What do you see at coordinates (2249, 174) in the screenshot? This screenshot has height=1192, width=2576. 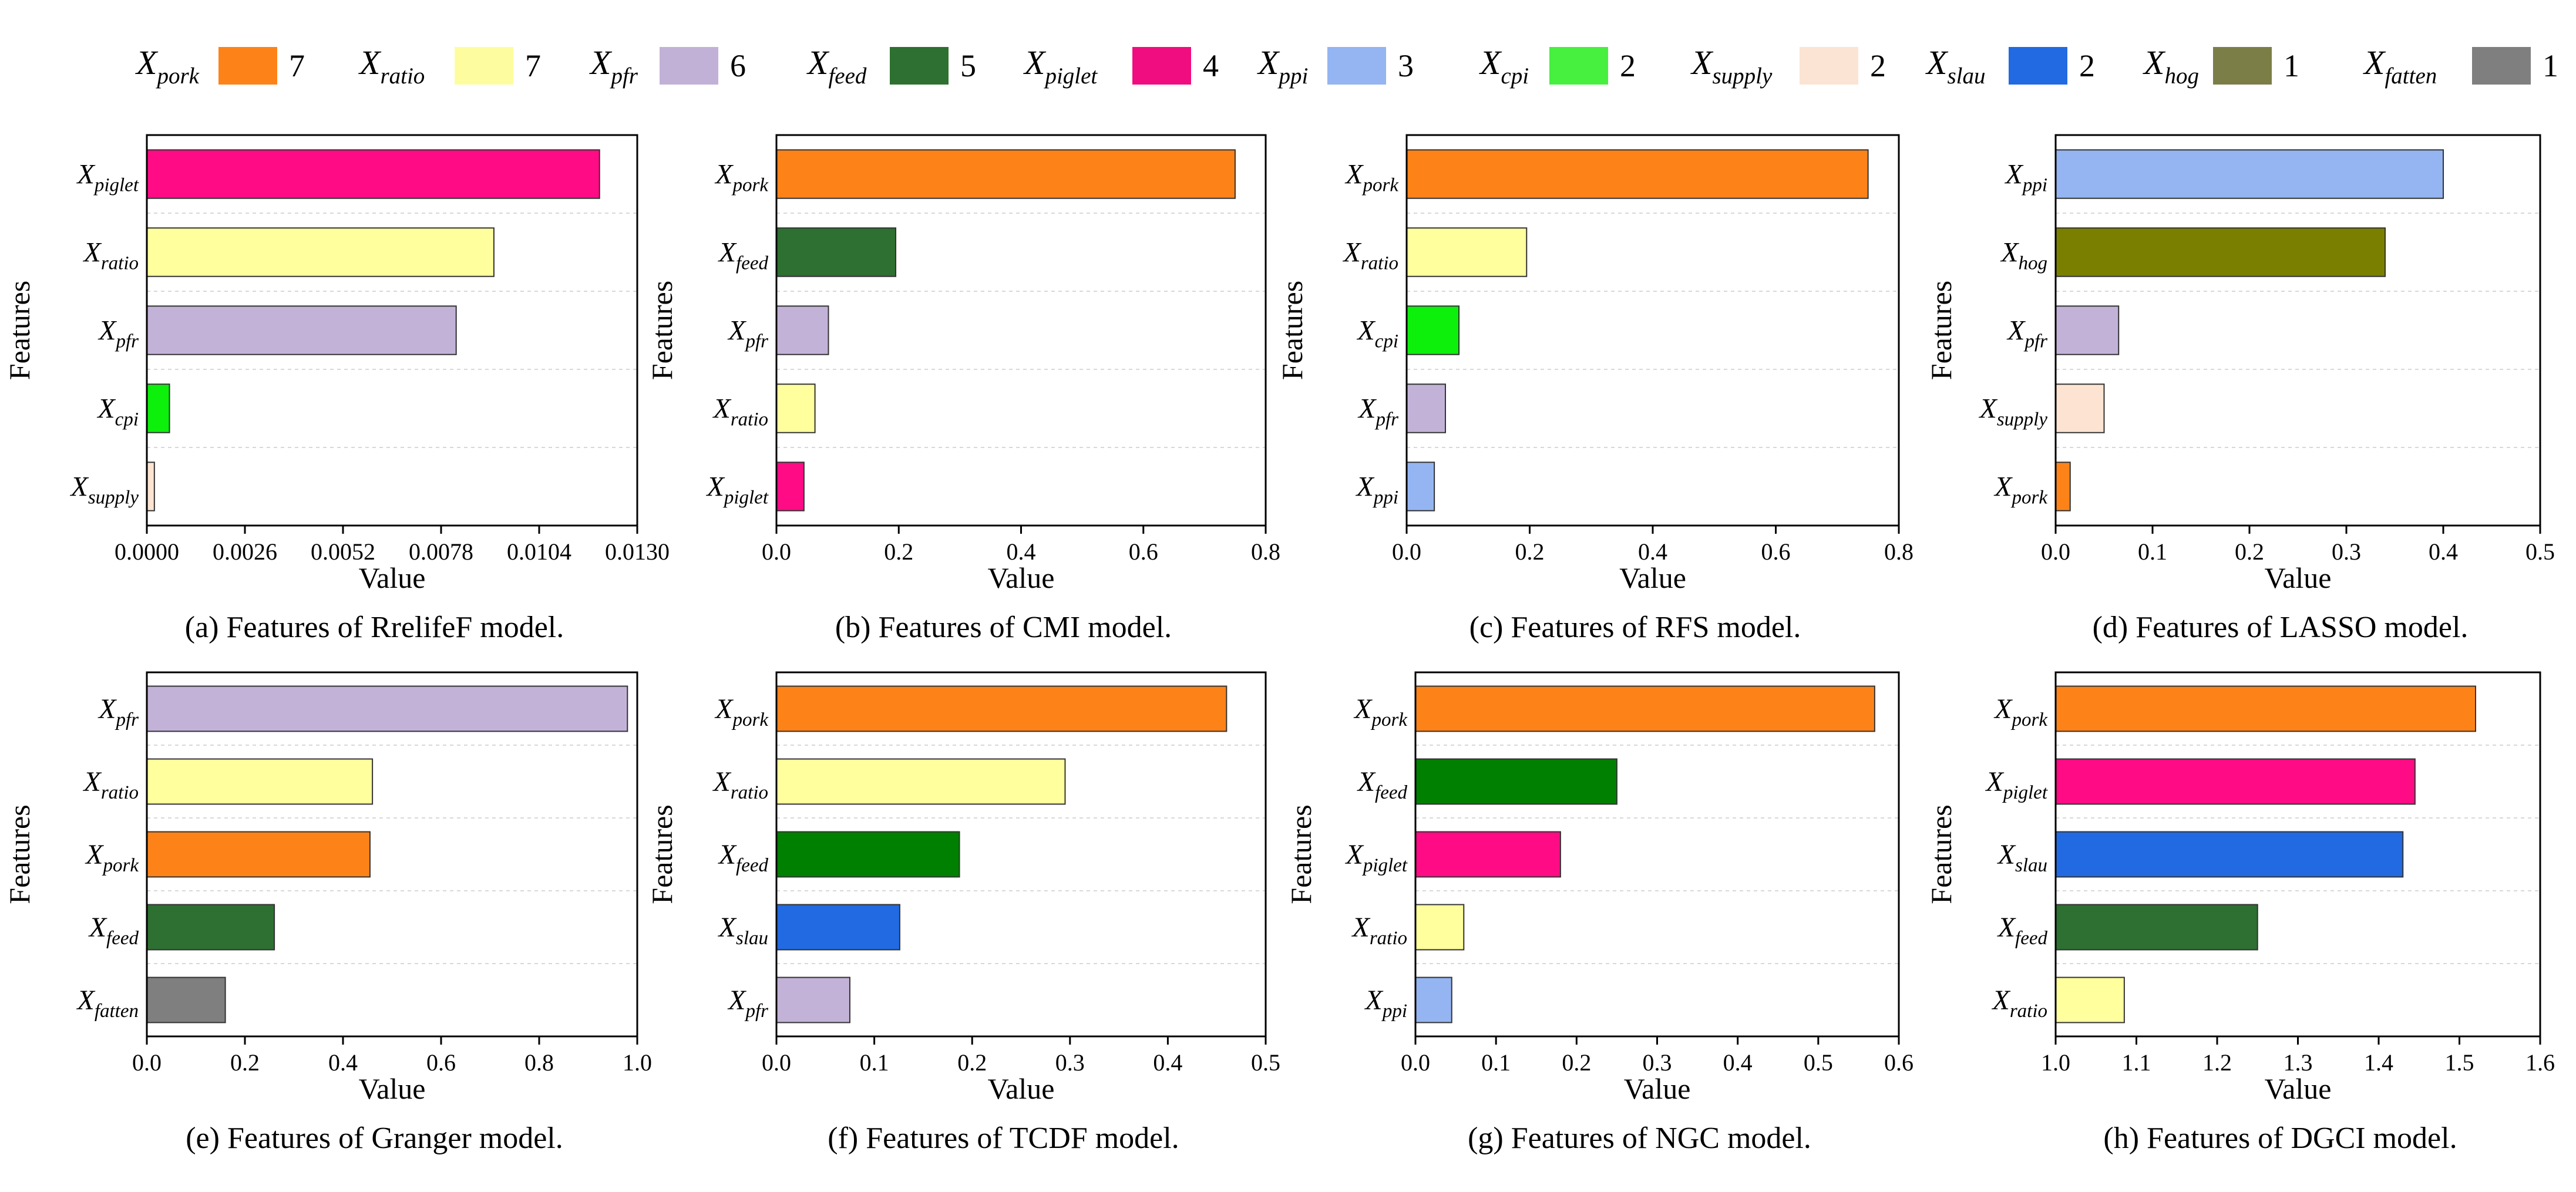 I see `bar-ppi` at bounding box center [2249, 174].